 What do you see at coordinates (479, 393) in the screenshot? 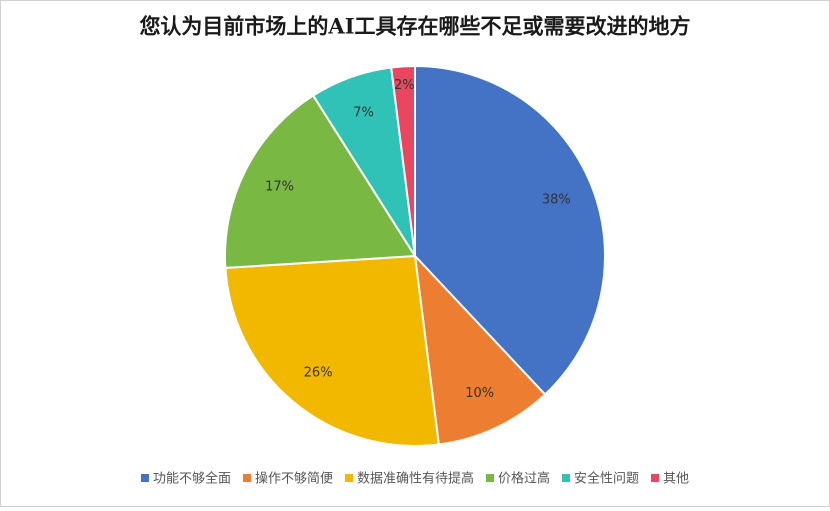
I see `data-label: 10%` at bounding box center [479, 393].